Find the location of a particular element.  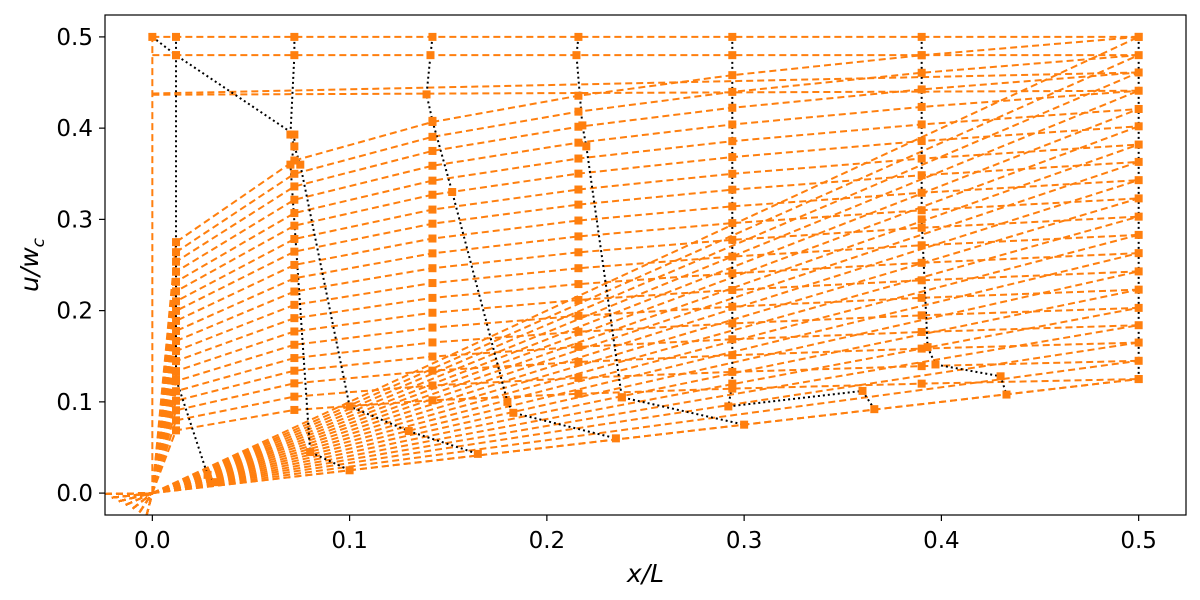

y-tick-label: 0.2 is located at coordinates (74, 312).